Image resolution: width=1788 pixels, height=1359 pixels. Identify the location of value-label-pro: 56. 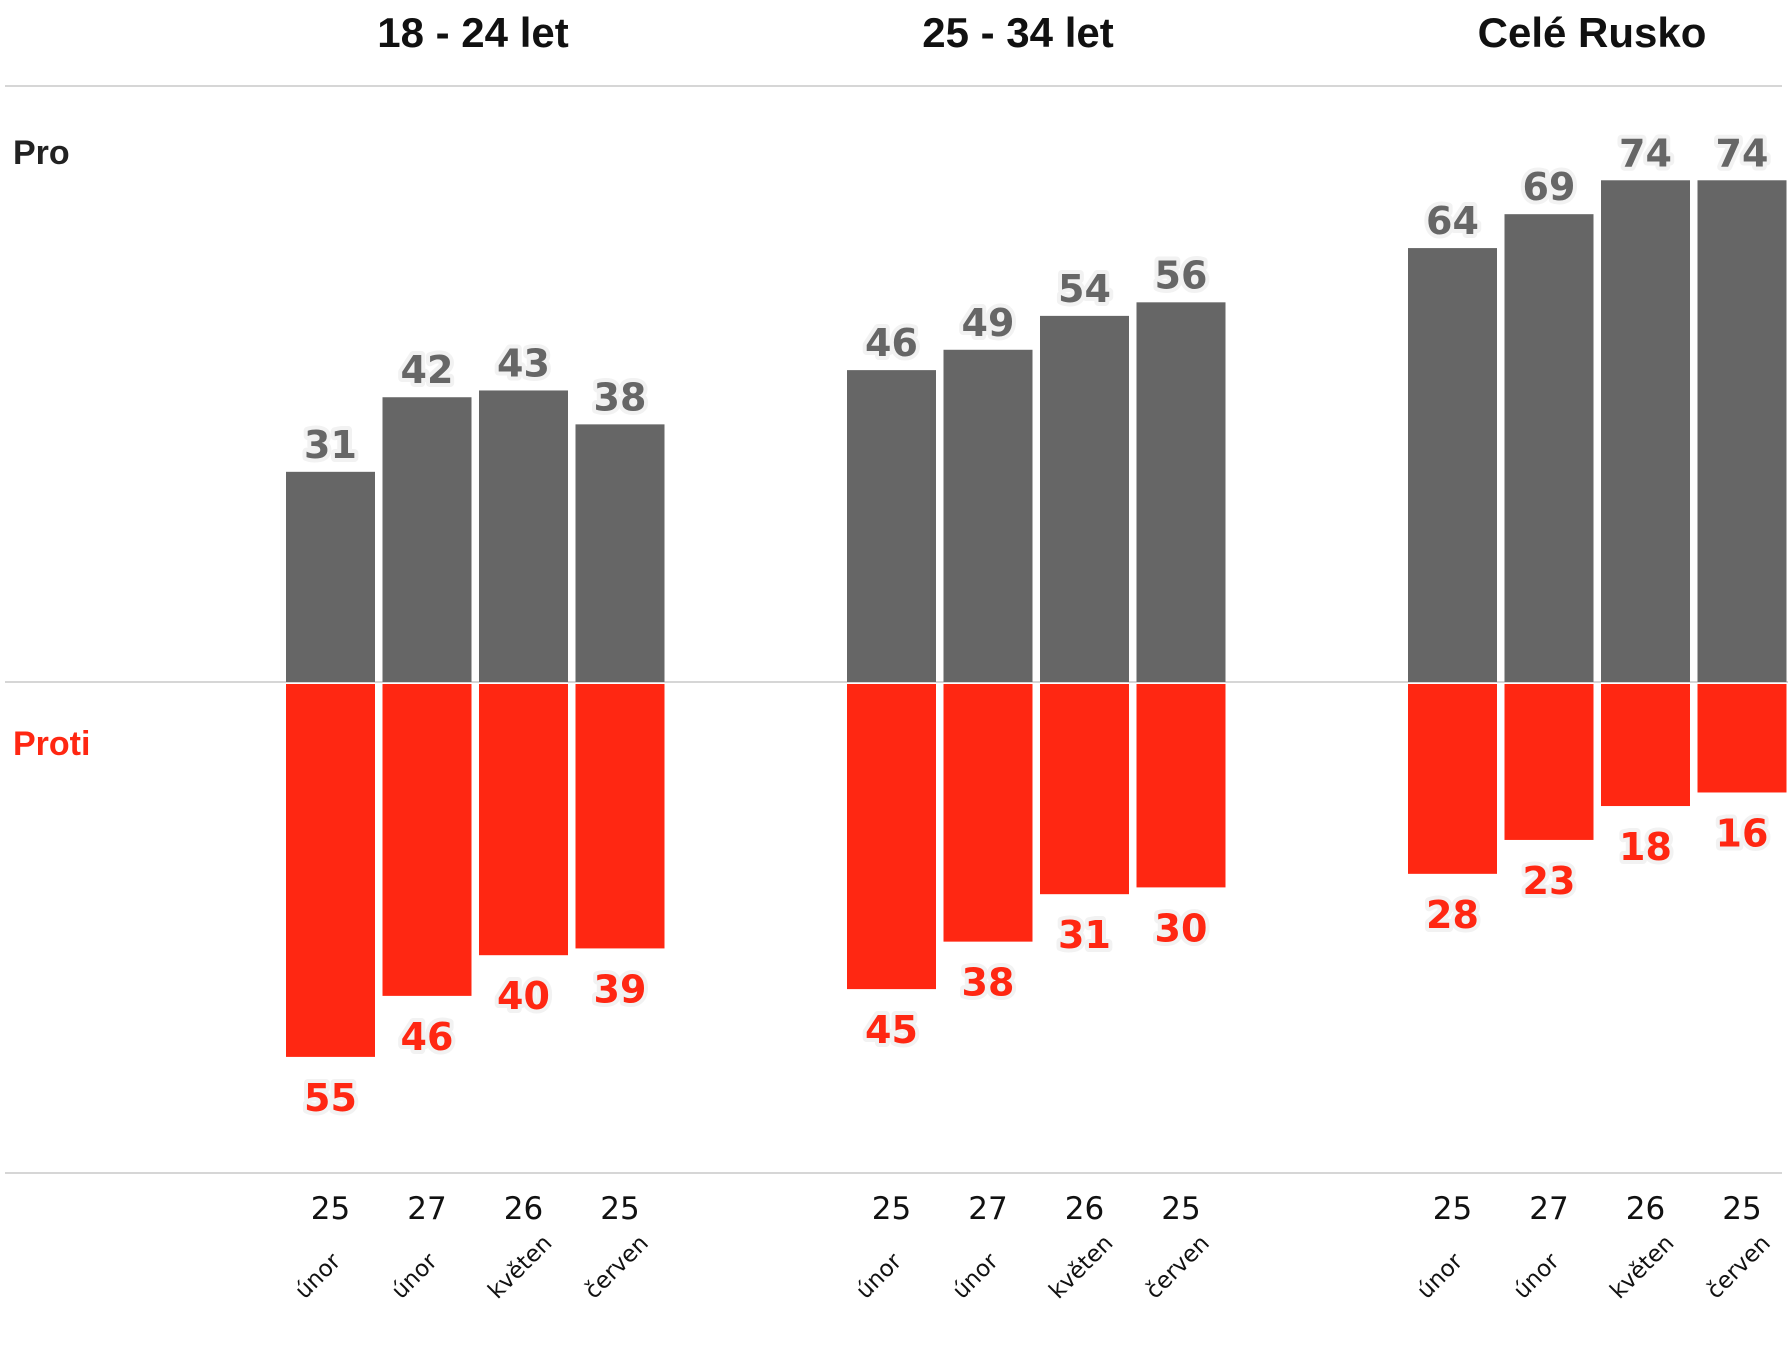
(1181, 275).